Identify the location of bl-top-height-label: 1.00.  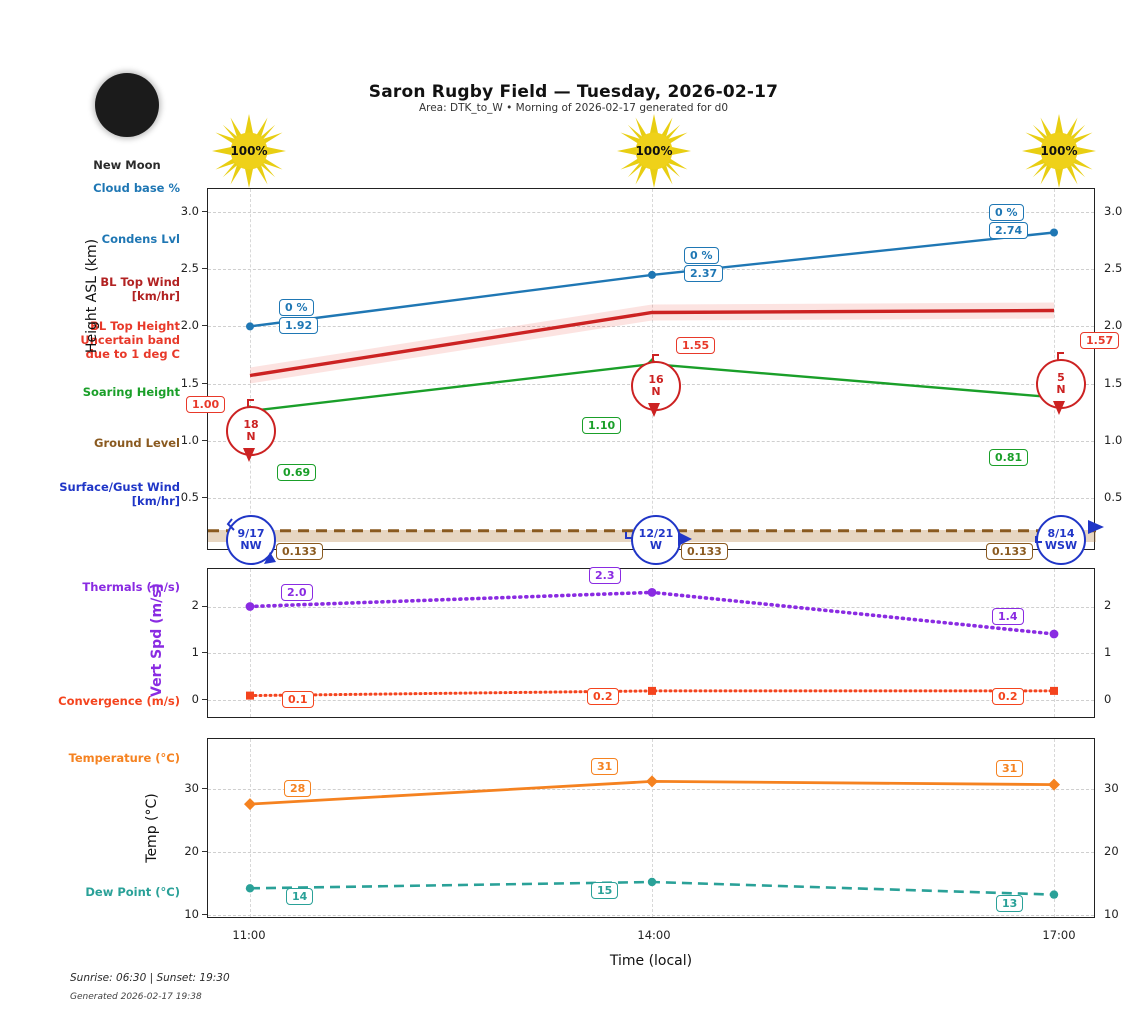
(206, 404).